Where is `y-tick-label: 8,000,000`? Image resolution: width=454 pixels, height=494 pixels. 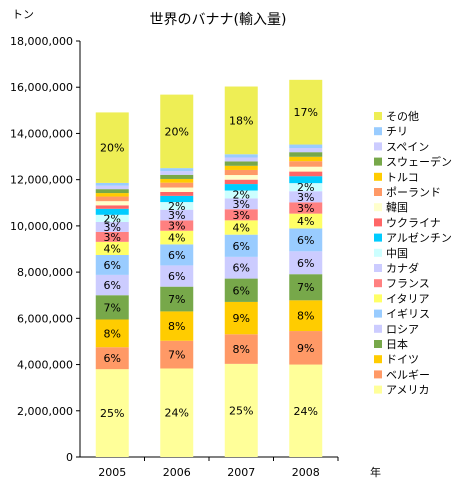
y-tick-label: 8,000,000 is located at coordinates (45, 272).